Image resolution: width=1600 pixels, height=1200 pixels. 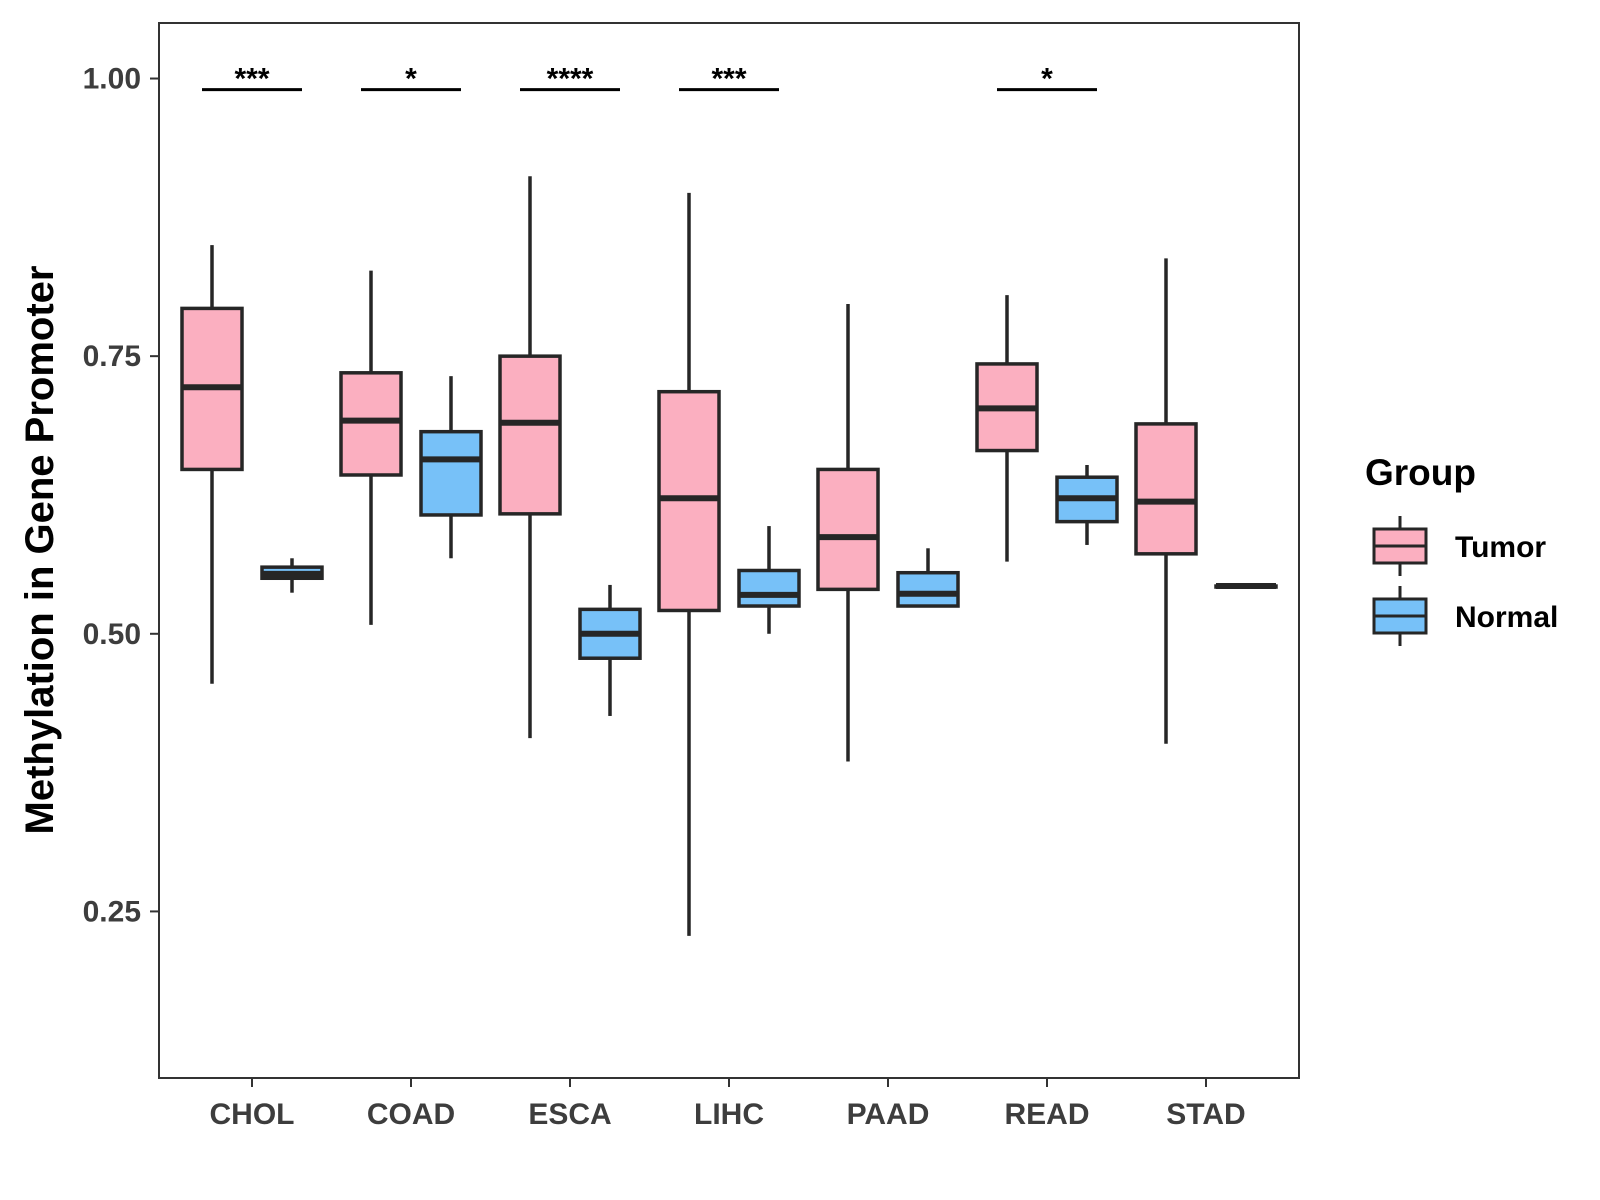 I want to click on box-tumor-read, so click(x=1007, y=428).